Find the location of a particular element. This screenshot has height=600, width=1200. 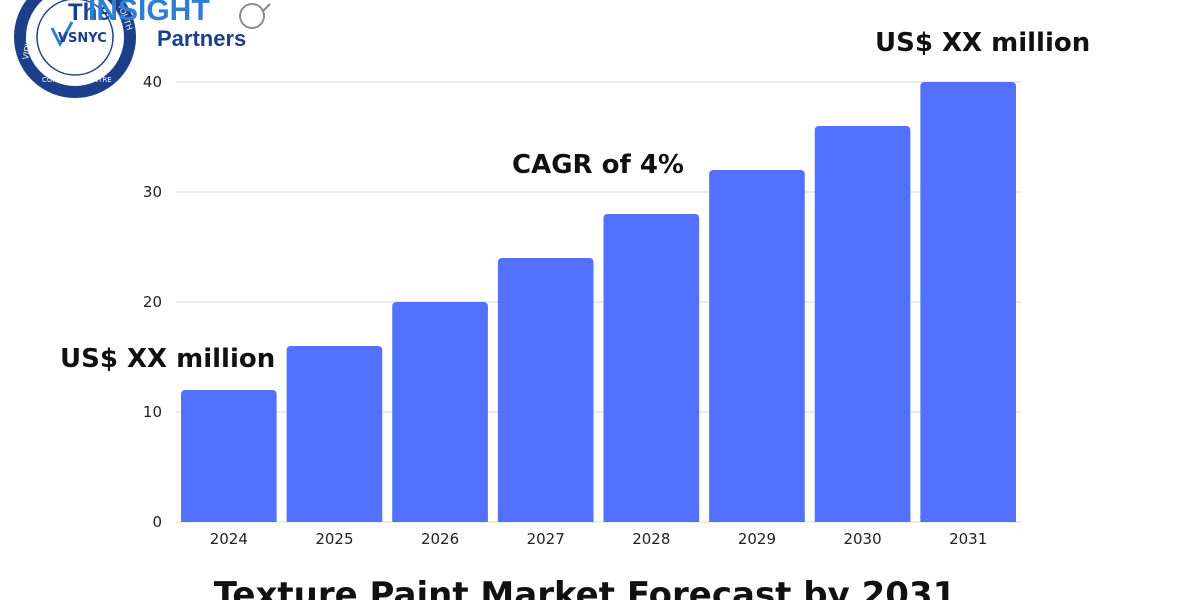

logo-seal-inner is located at coordinates (75, 38).